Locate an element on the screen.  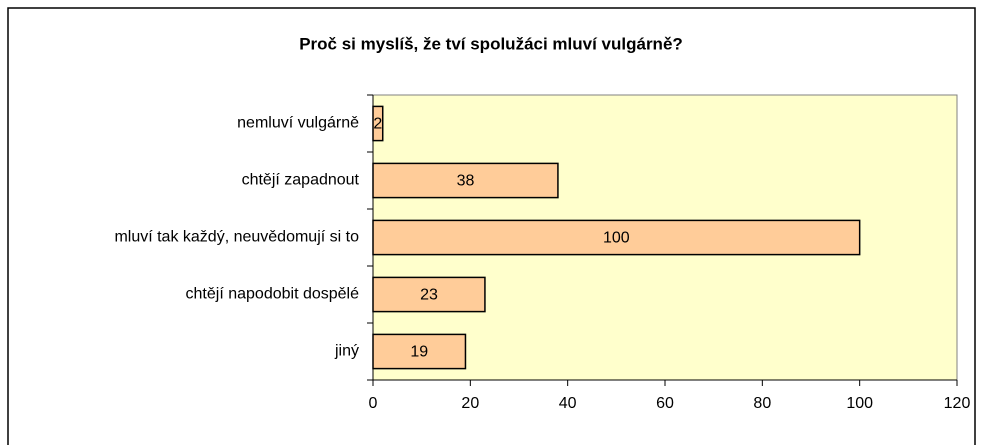
x-tick-label: 120 is located at coordinates (957, 403).